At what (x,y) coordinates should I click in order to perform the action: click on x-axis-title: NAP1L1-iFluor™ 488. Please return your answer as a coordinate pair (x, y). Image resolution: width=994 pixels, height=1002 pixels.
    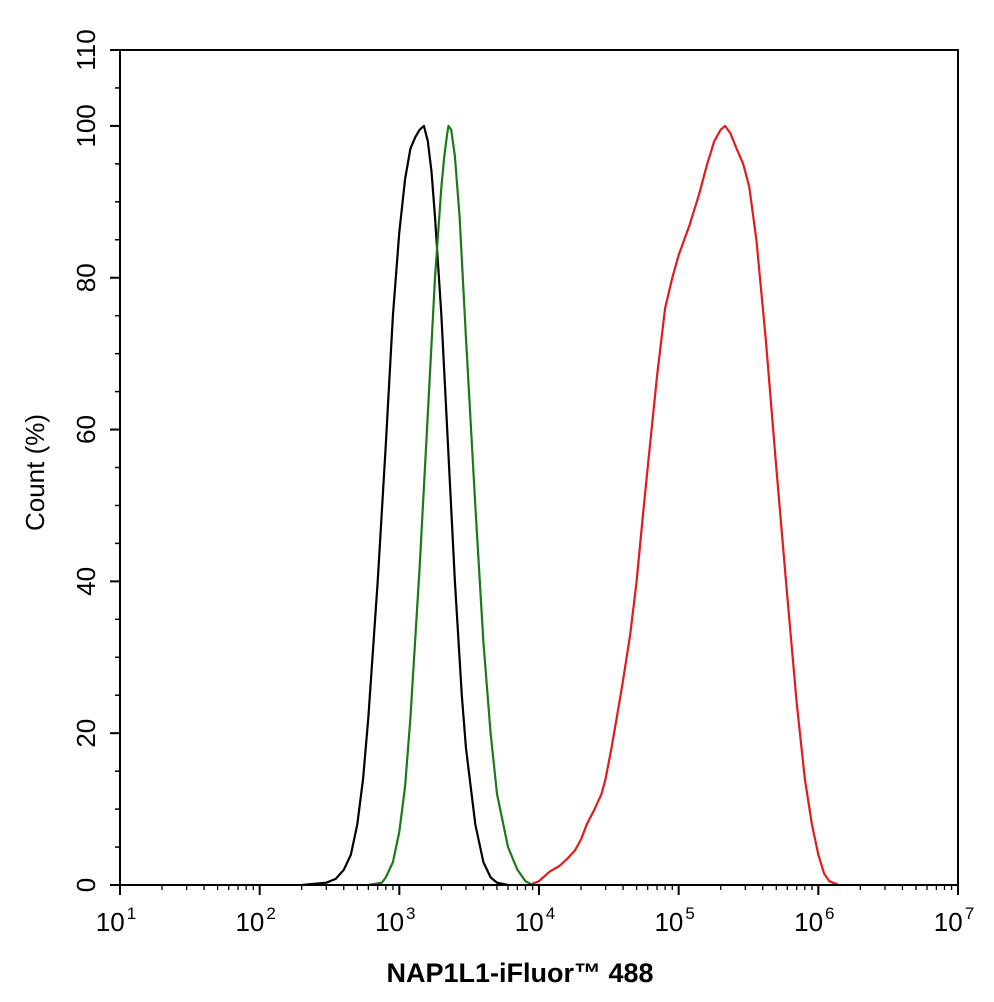
    Looking at the image, I should click on (519, 973).